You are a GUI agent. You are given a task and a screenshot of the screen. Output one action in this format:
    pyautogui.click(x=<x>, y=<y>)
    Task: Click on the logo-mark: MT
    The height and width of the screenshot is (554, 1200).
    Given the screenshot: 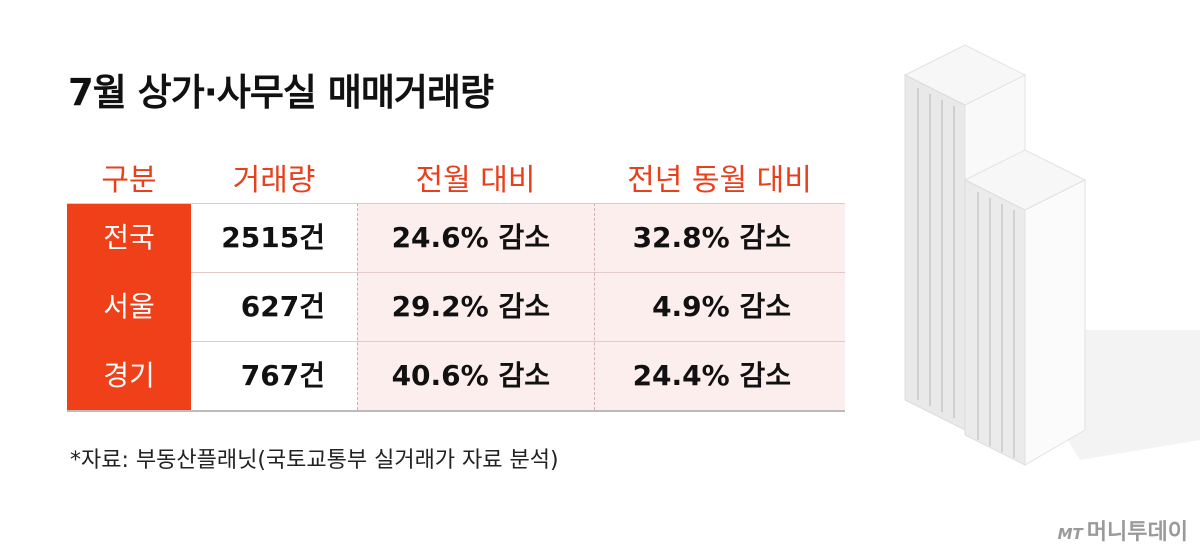 What is the action you would take?
    pyautogui.click(x=1070, y=534)
    